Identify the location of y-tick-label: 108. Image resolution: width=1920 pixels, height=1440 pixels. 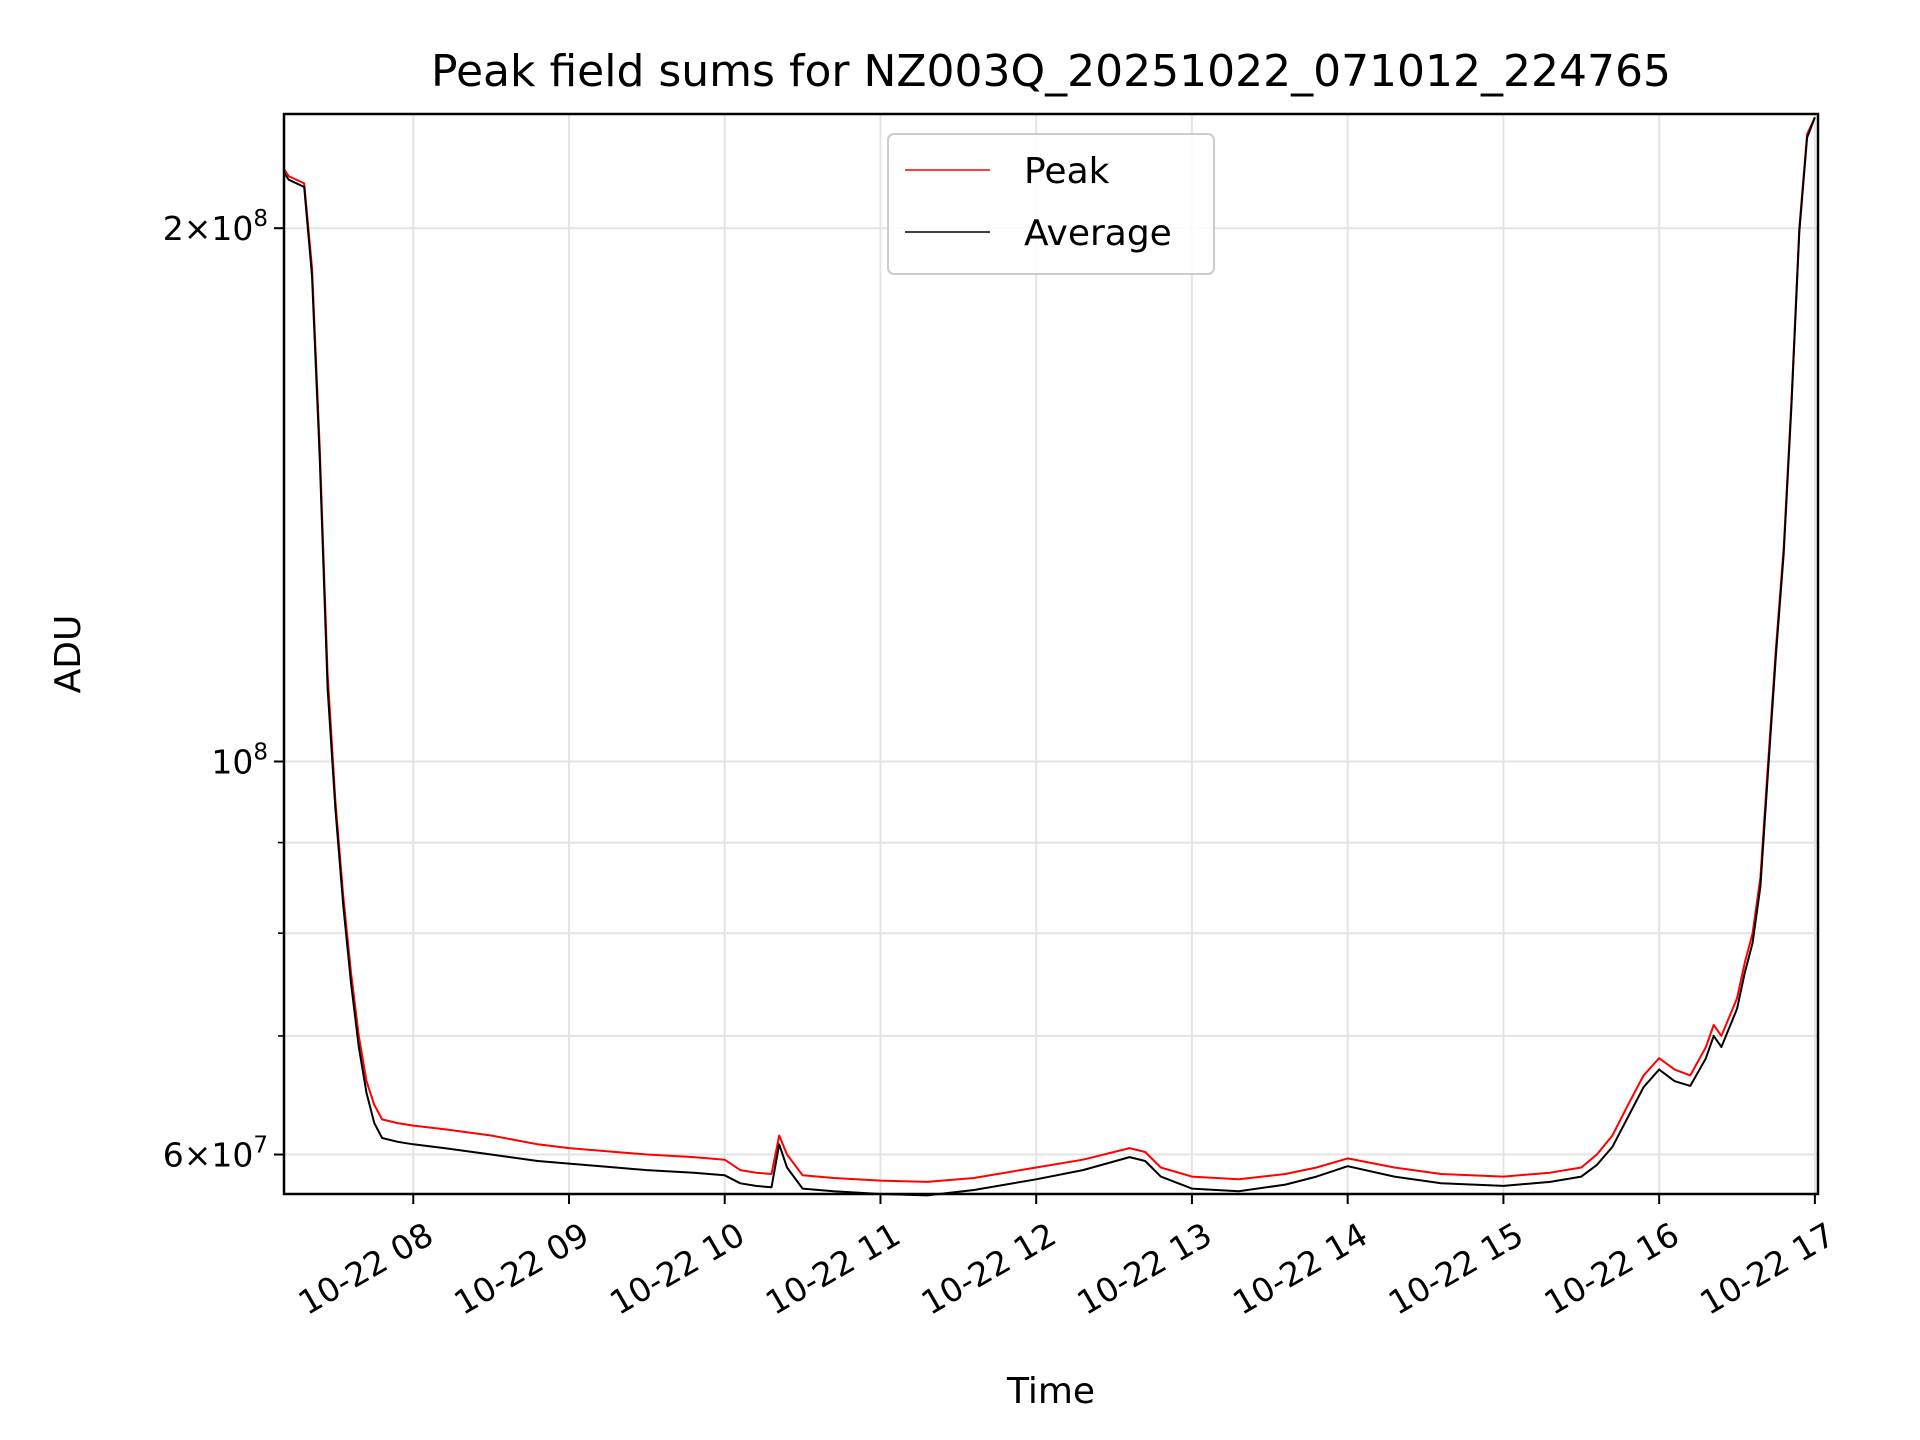
(239, 761).